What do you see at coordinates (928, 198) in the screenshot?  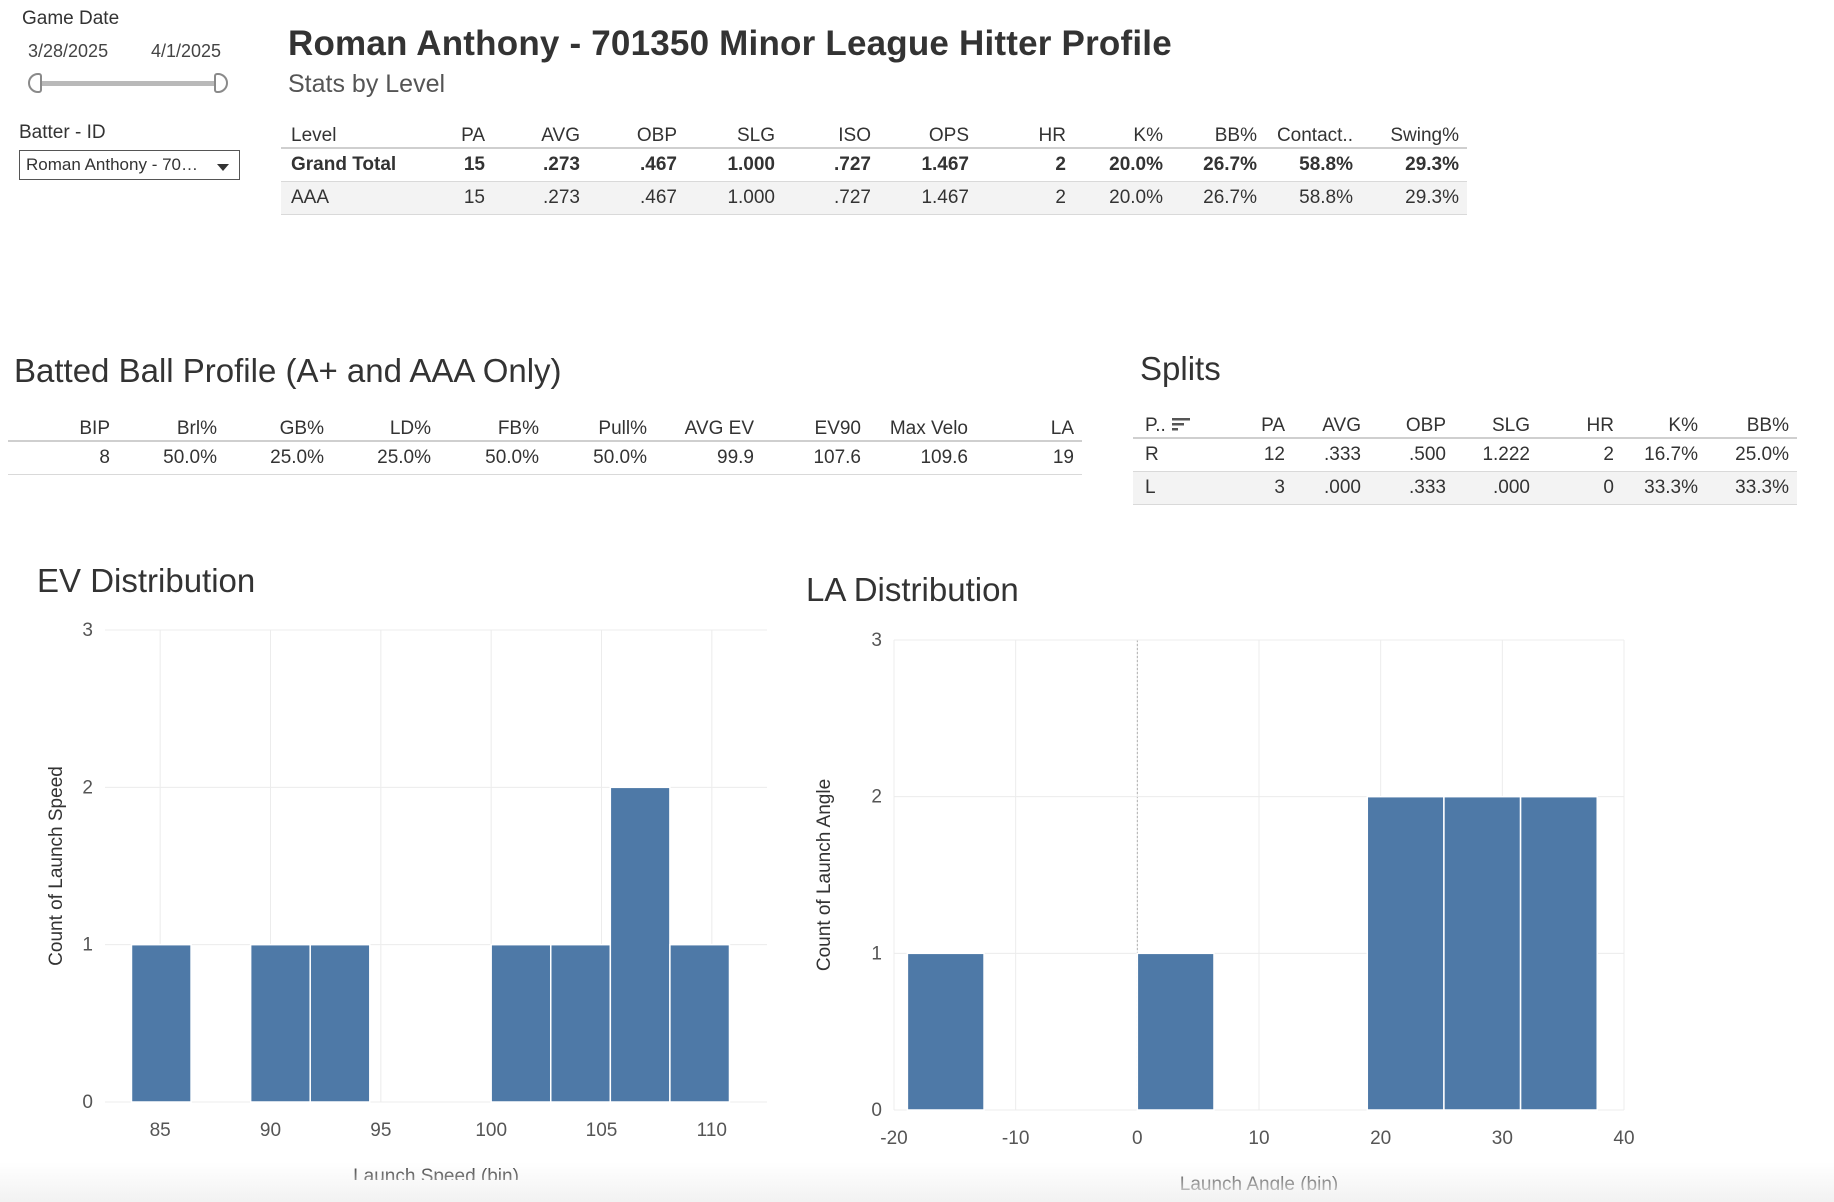 I see `table-cell: 1.467` at bounding box center [928, 198].